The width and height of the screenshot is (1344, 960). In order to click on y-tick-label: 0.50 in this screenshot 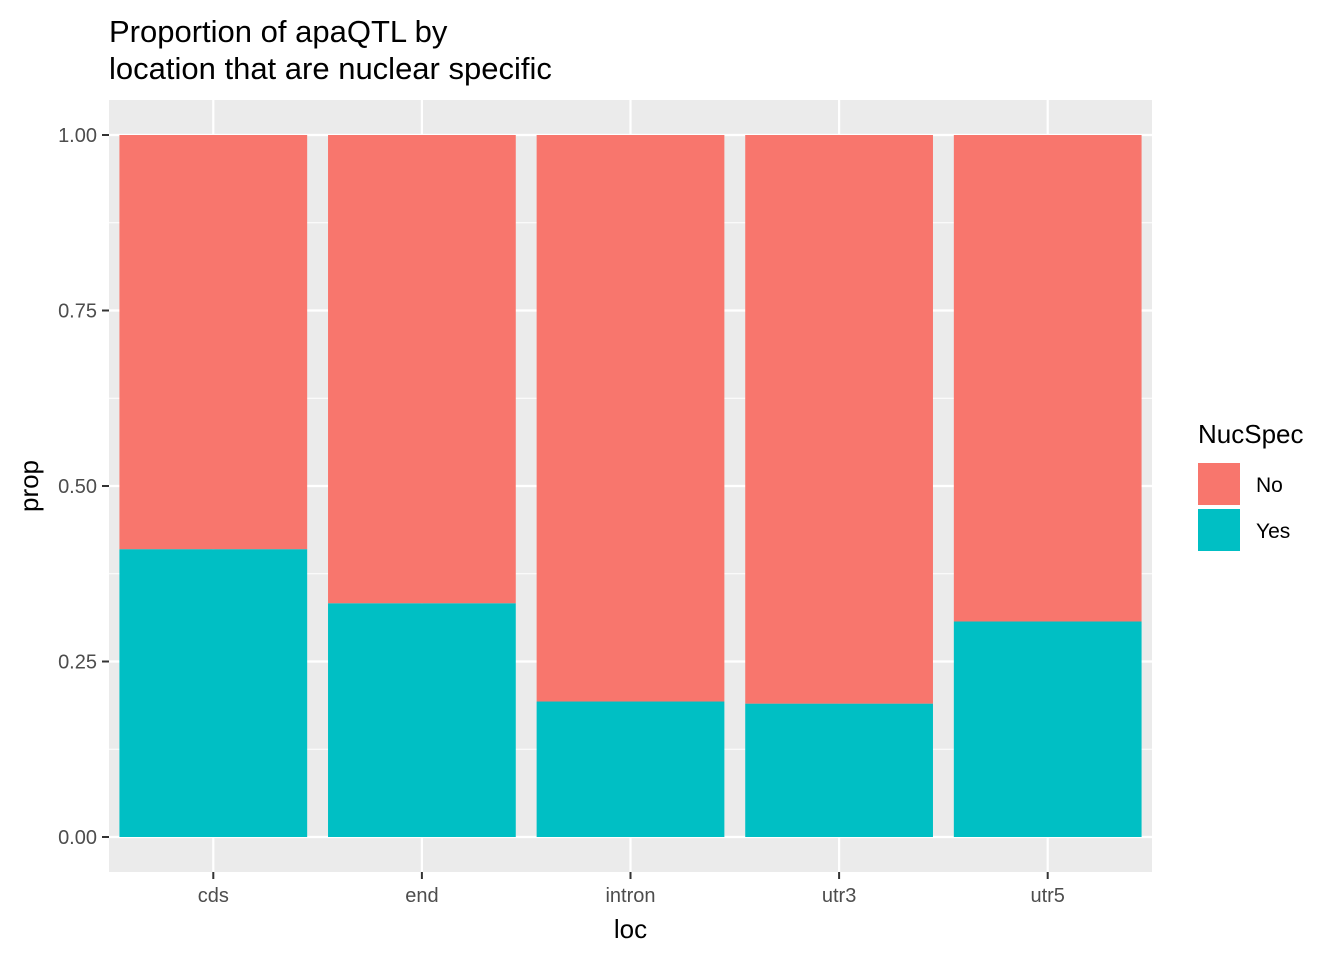, I will do `click(77, 487)`.